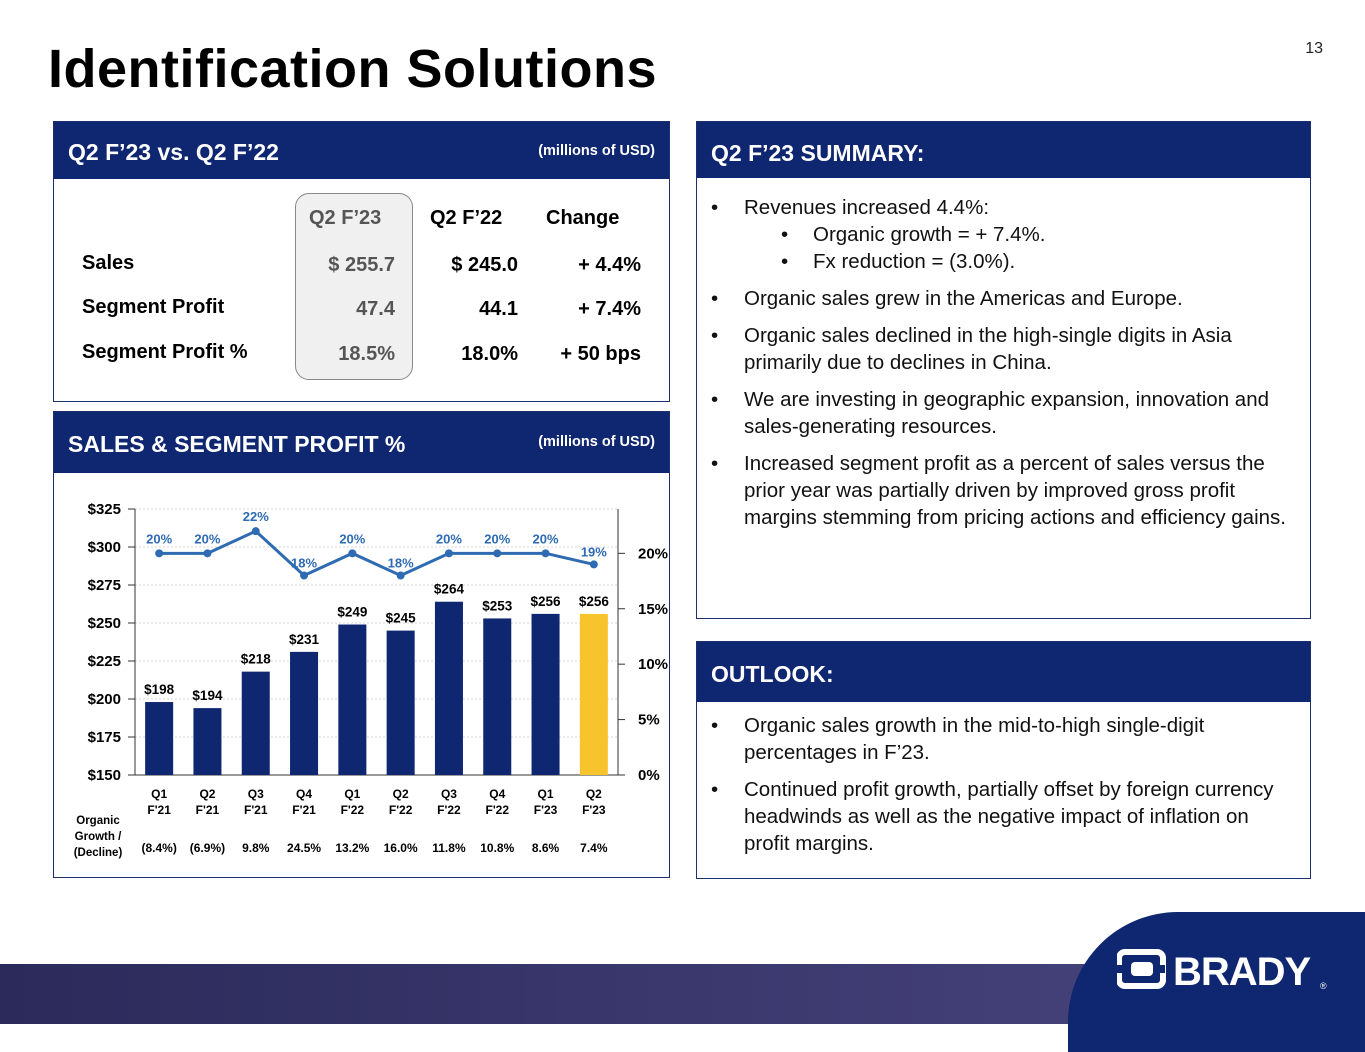  Describe the element at coordinates (489, 354) in the screenshot. I see `segment-profit-pct-prior: 18.0%` at that location.